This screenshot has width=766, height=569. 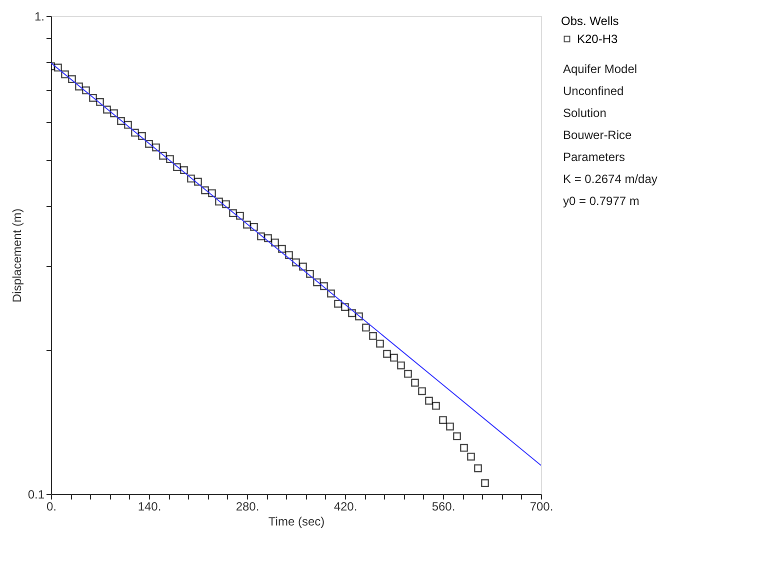 I want to click on text: Aquifer Model, so click(x=600, y=69).